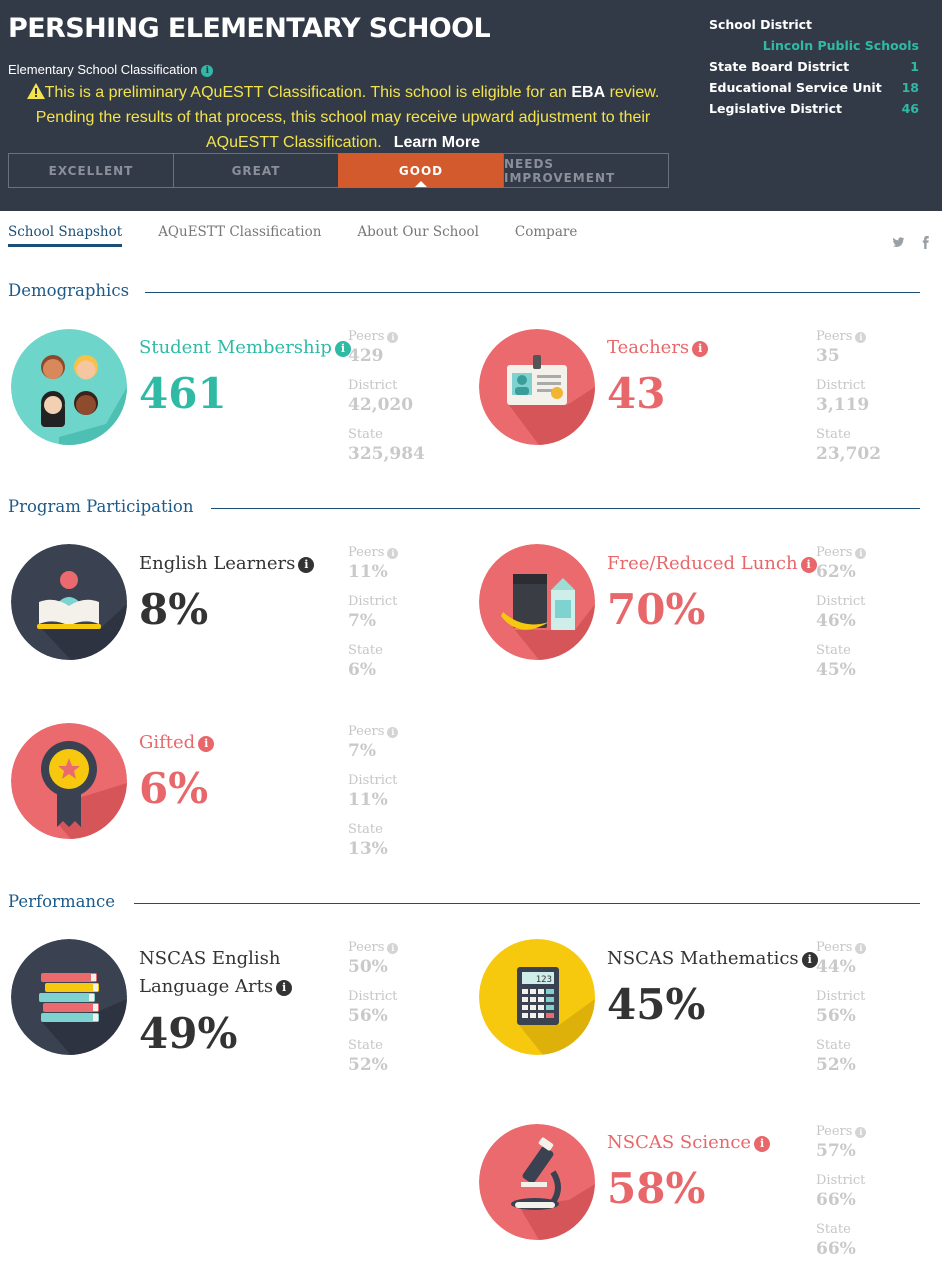  What do you see at coordinates (240, 232) in the screenshot?
I see `tab-aquestt-classification: AQuESTT Classification` at bounding box center [240, 232].